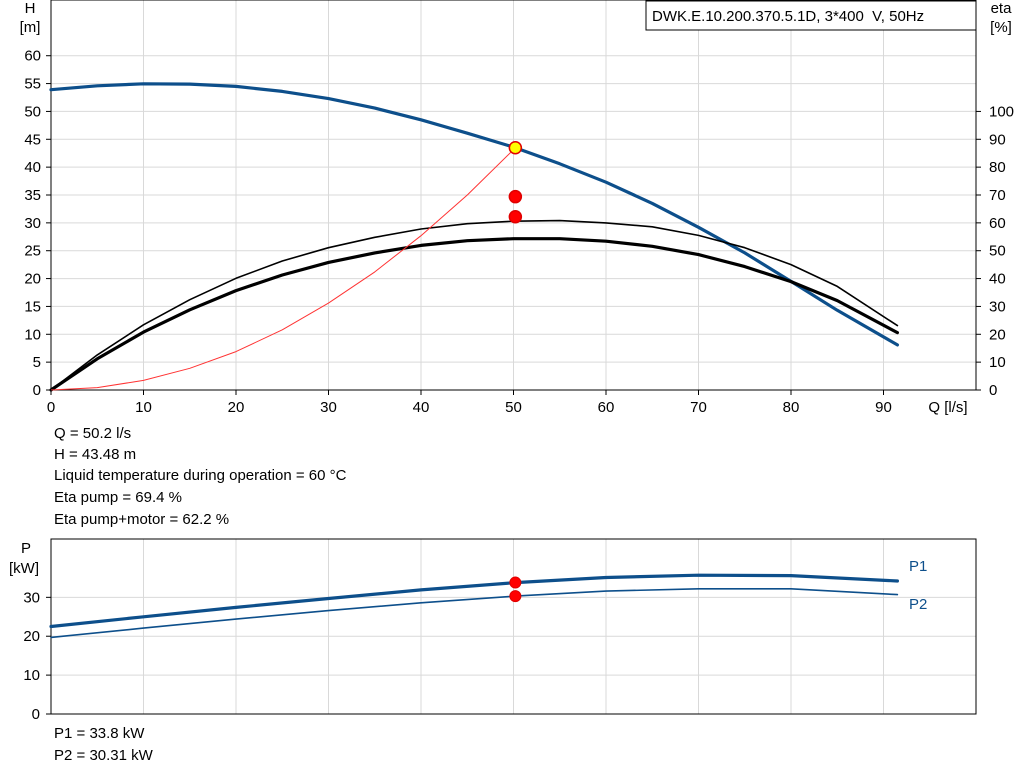 The width and height of the screenshot is (1024, 781). What do you see at coordinates (32, 167) in the screenshot?
I see `y-tick-label: 40` at bounding box center [32, 167].